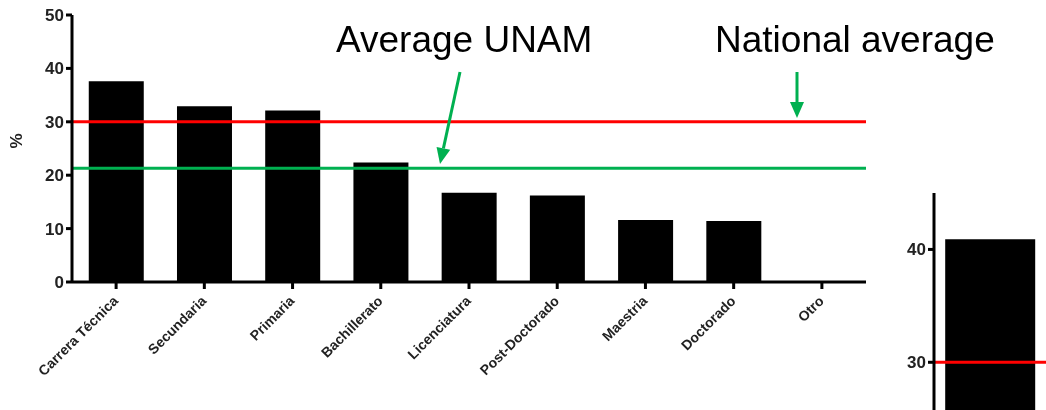  What do you see at coordinates (17, 141) in the screenshot?
I see `y-axis-title: %` at bounding box center [17, 141].